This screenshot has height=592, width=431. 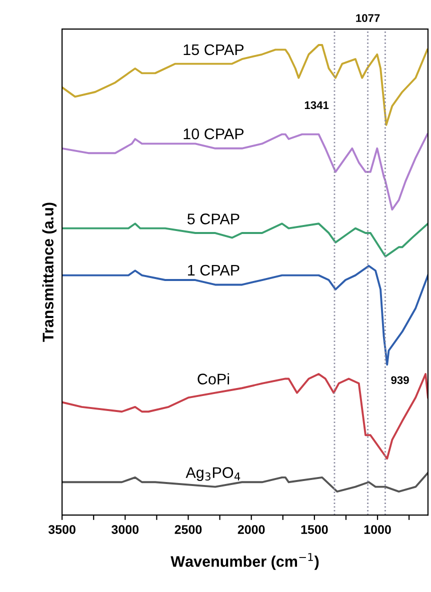 What do you see at coordinates (213, 219) in the screenshot?
I see `series-label: 5 CPAP` at bounding box center [213, 219].